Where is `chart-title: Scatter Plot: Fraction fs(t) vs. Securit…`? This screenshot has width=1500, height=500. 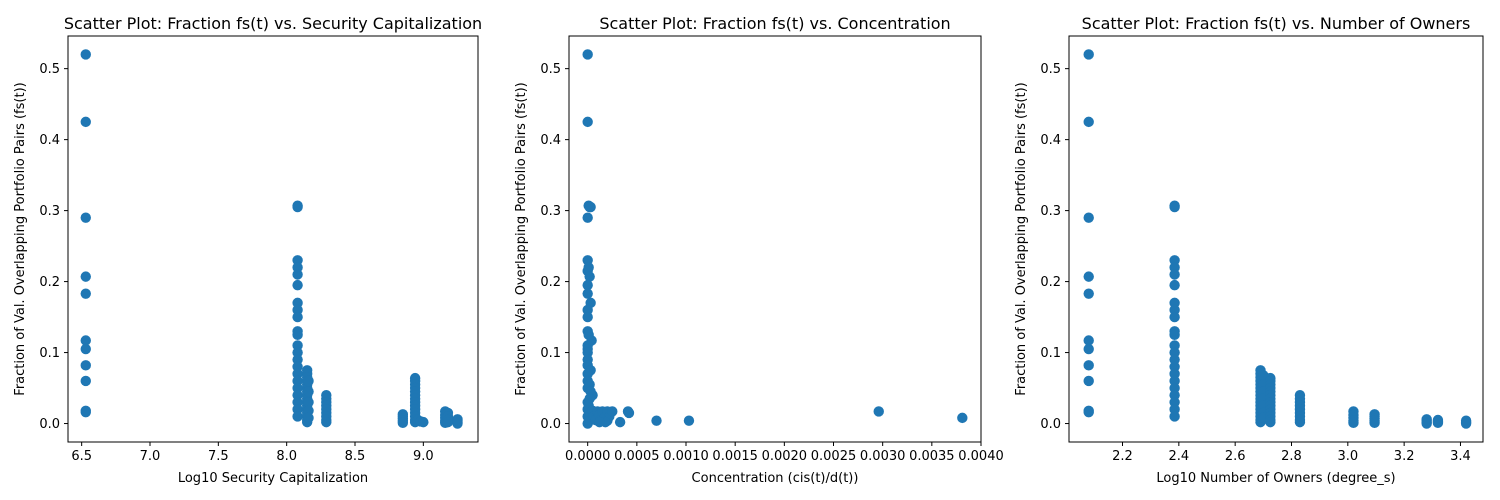
chart-title: Scatter Plot: Fraction fs(t) vs. Securit… is located at coordinates (273, 23).